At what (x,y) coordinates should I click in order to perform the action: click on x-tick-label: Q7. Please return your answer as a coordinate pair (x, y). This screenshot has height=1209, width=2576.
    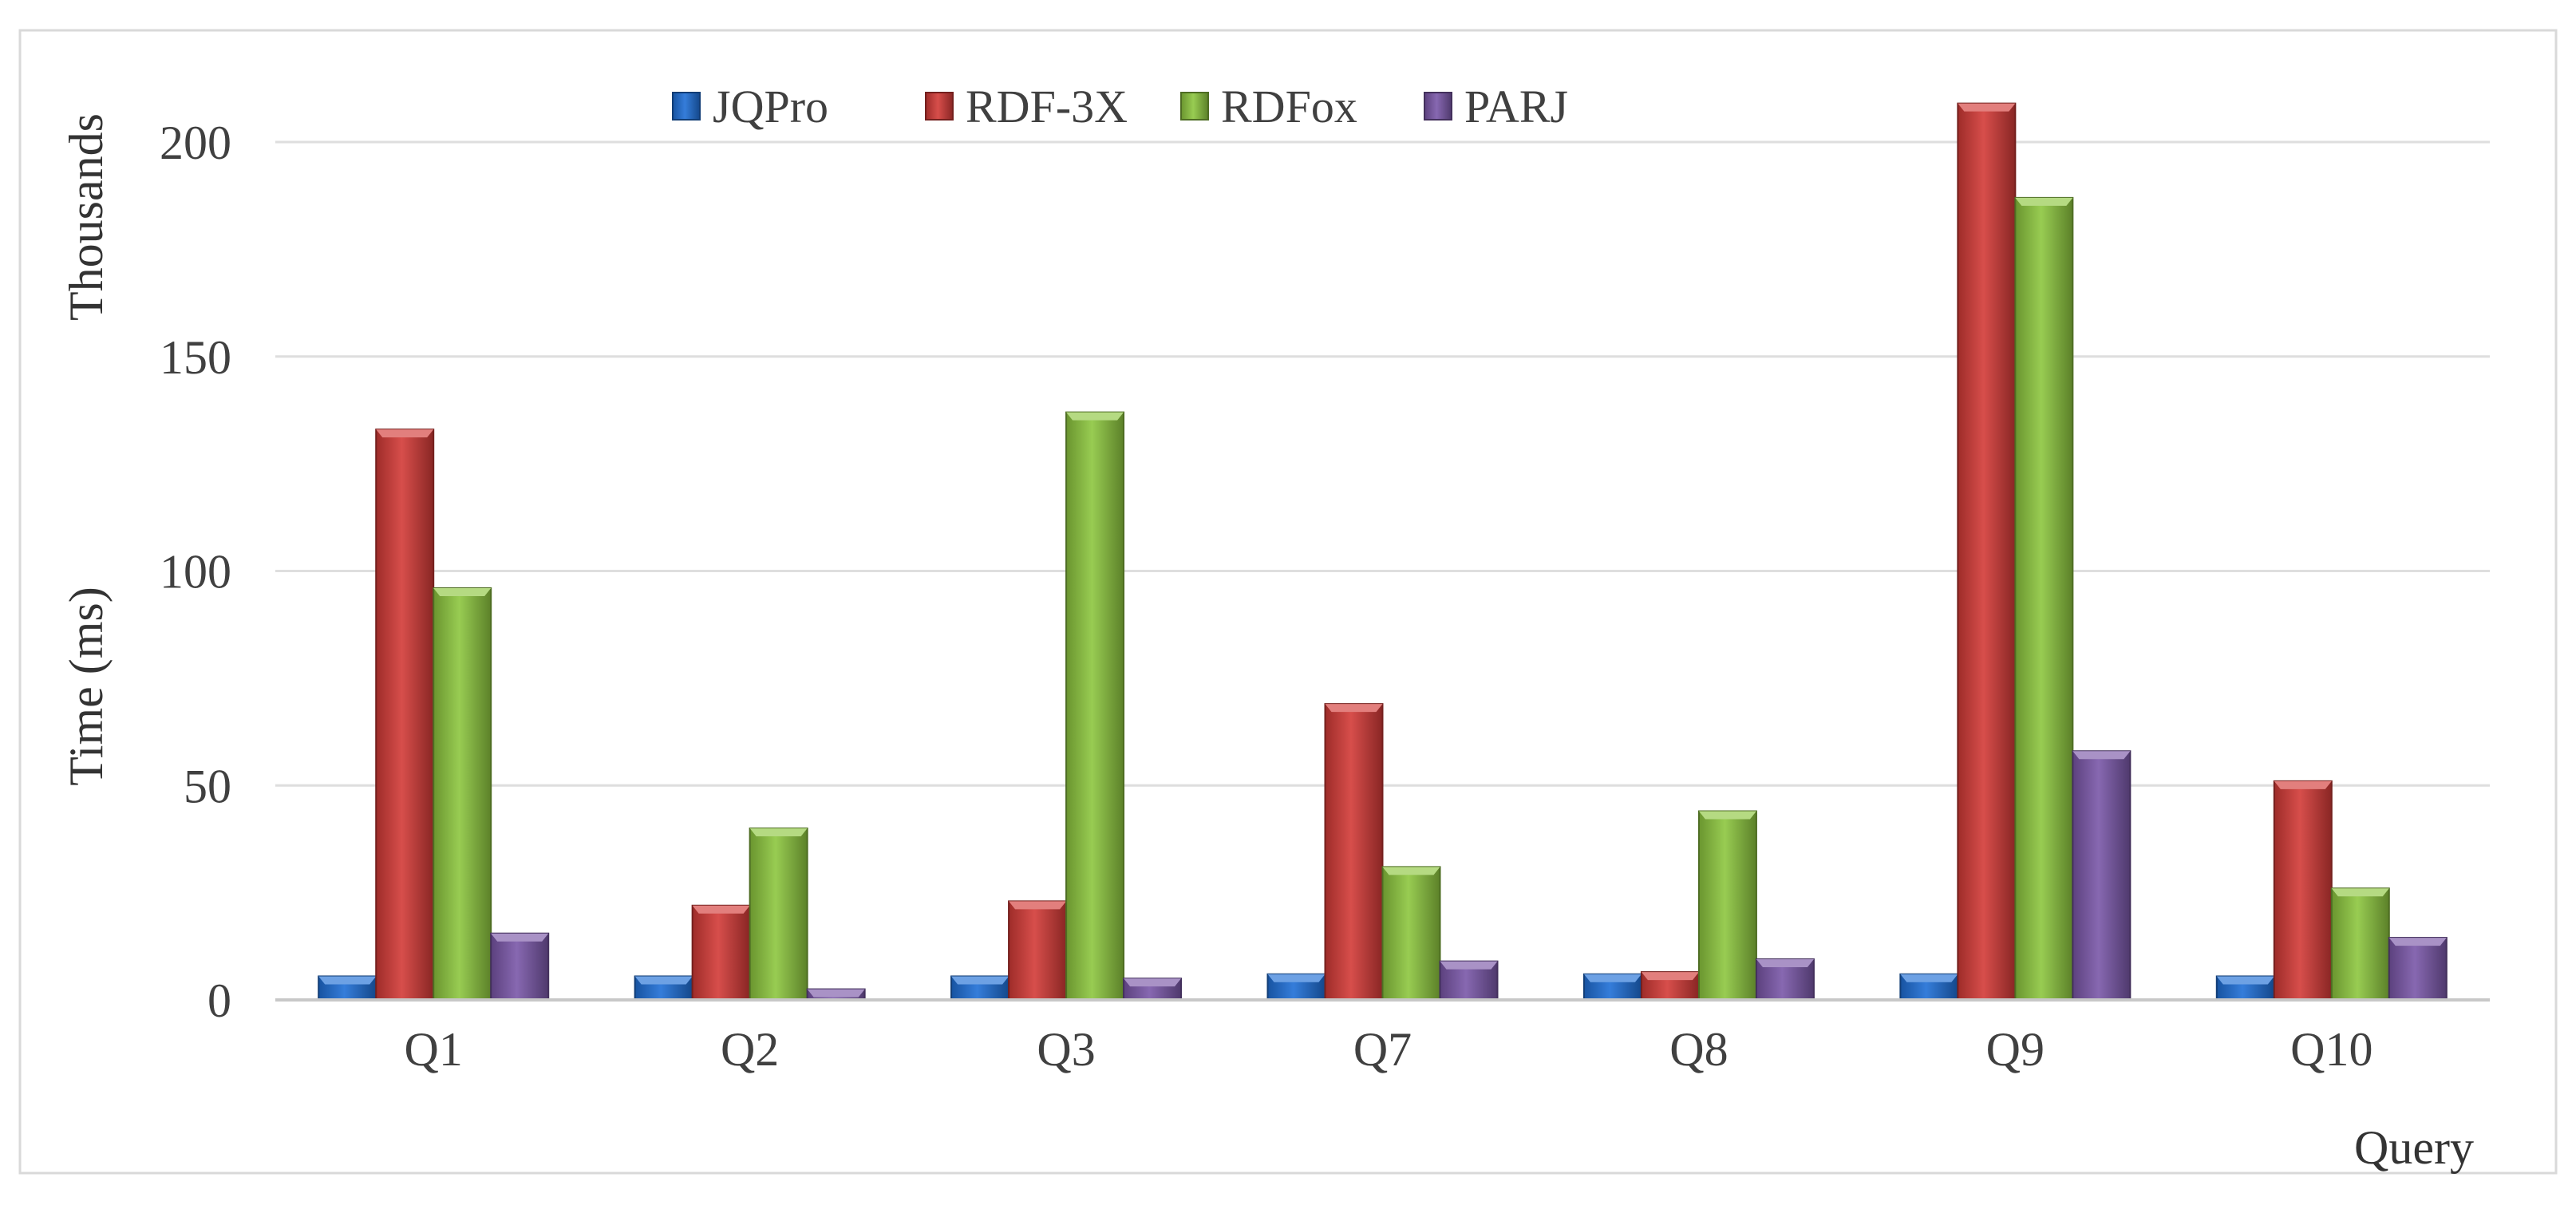
    Looking at the image, I should click on (1382, 1049).